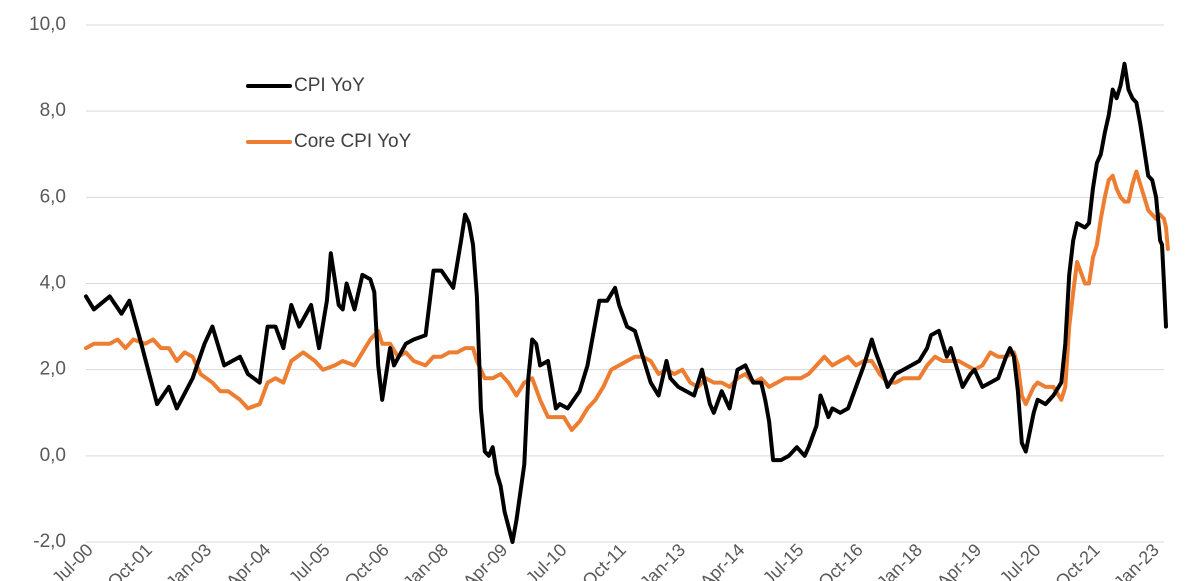 This screenshot has width=1198, height=581. What do you see at coordinates (367, 560) in the screenshot?
I see `x-tick-label: Oct-06` at bounding box center [367, 560].